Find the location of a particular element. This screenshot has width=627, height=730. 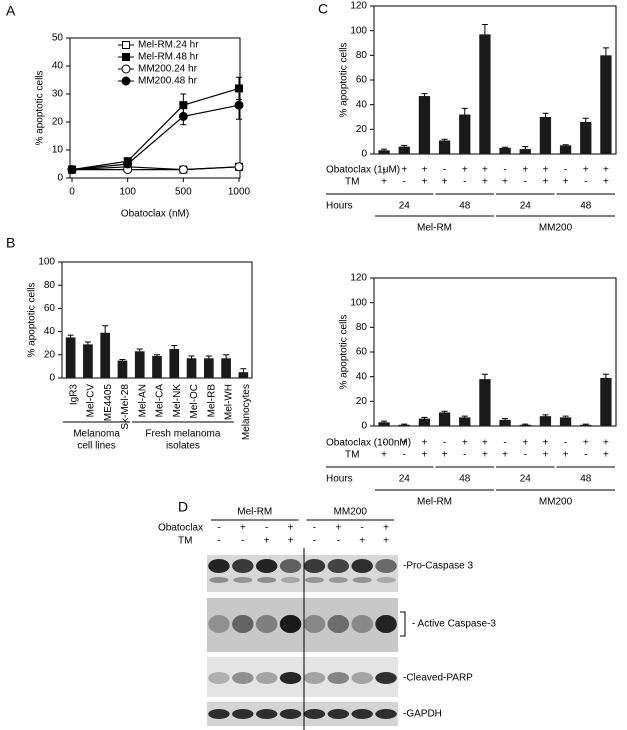

legend-label: MM200.48 hr is located at coordinates (168, 81).